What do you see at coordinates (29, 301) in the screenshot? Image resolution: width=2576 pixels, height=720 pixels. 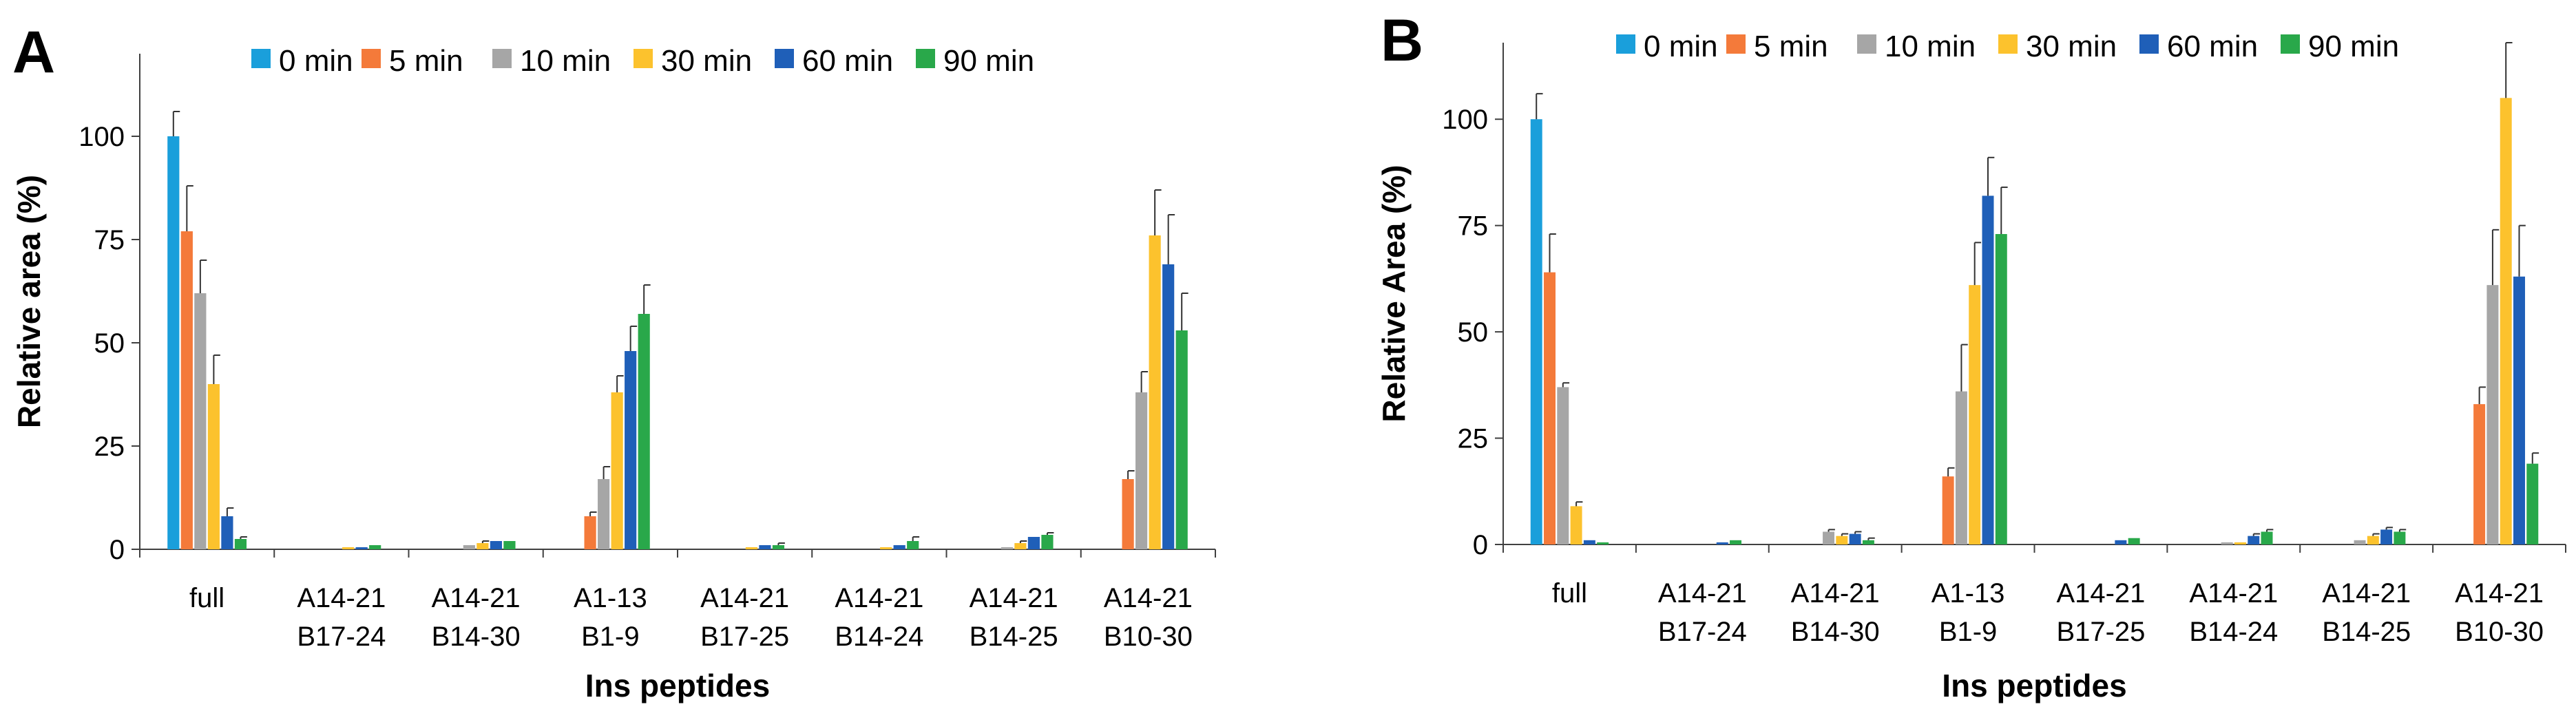 I see `y-axis-title: Relative area (%)` at bounding box center [29, 301].